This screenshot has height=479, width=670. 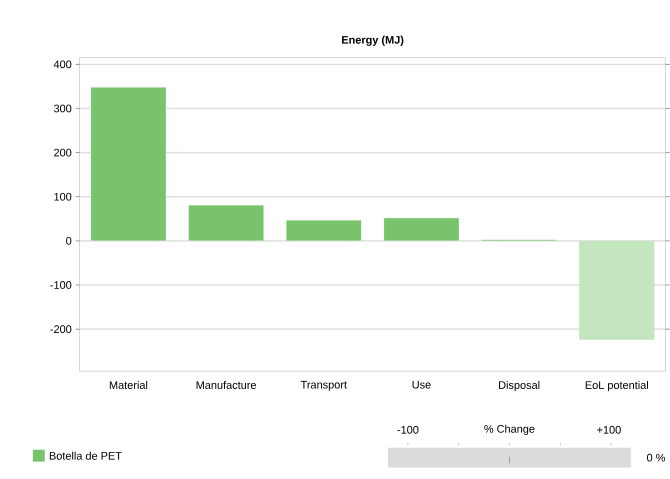 What do you see at coordinates (61, 330) in the screenshot?
I see `y-tick-label: -200` at bounding box center [61, 330].